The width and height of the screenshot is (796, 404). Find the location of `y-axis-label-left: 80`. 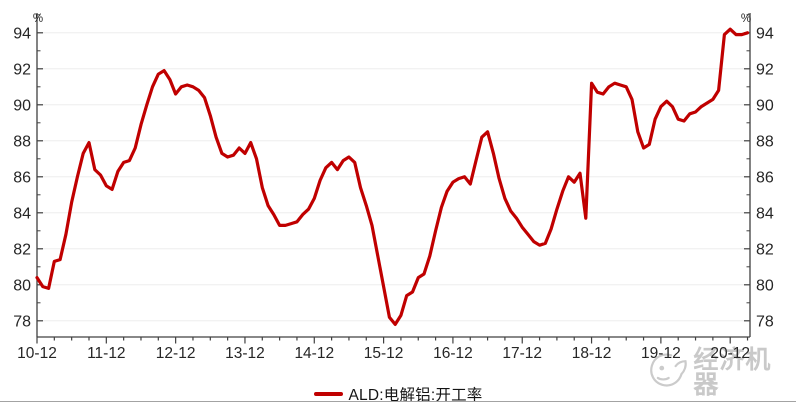

y-axis-label-left: 80 is located at coordinates (22, 285).